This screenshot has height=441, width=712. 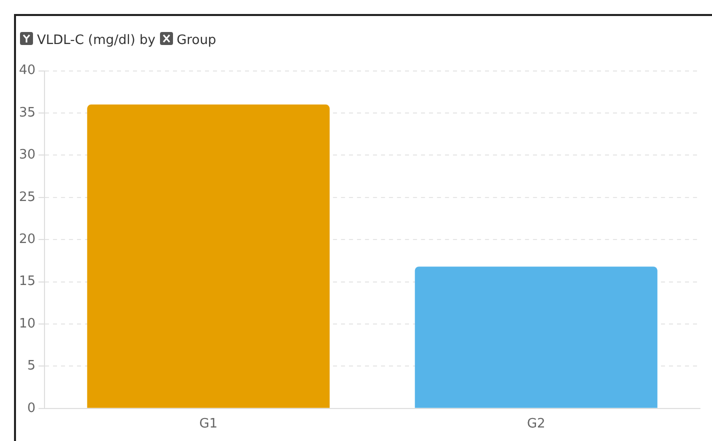 I want to click on y-axis-title: VLDL-C (mg/dl), so click(x=86, y=40).